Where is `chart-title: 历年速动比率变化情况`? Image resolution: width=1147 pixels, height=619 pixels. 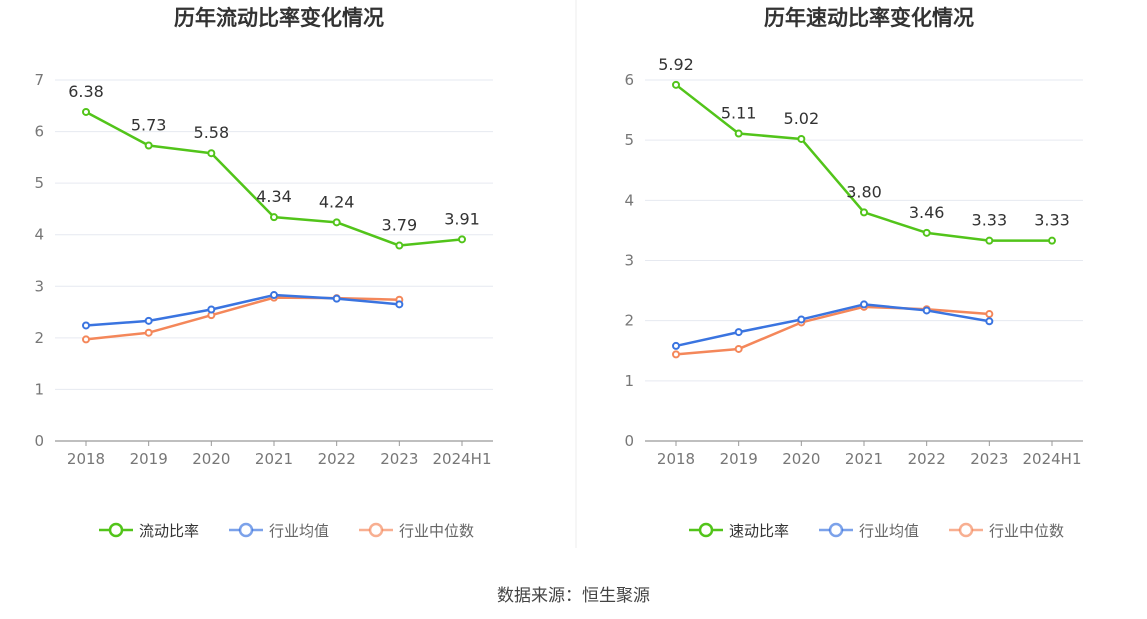
chart-title: 历年速动比率变化情况 is located at coordinates (869, 18).